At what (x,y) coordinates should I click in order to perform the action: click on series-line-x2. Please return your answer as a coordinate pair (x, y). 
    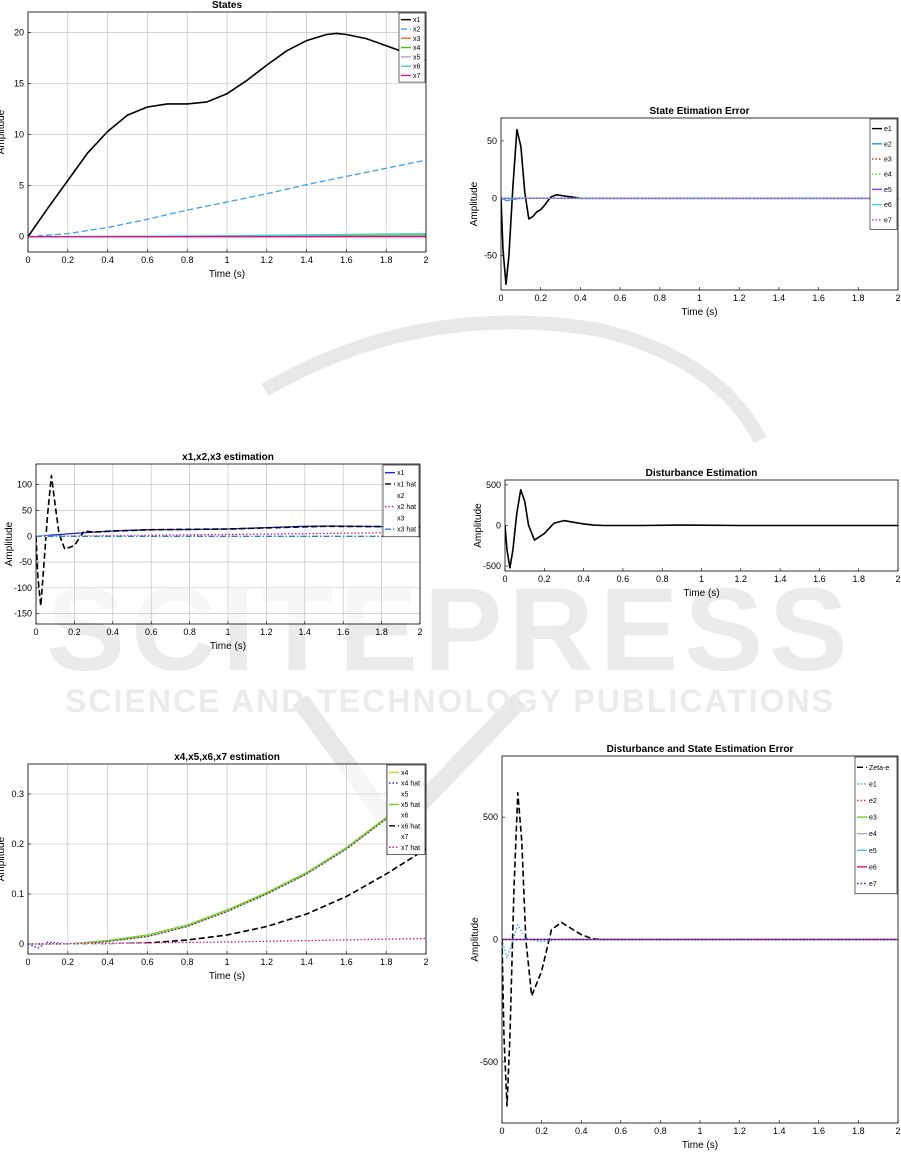
    Looking at the image, I should click on (227, 198).